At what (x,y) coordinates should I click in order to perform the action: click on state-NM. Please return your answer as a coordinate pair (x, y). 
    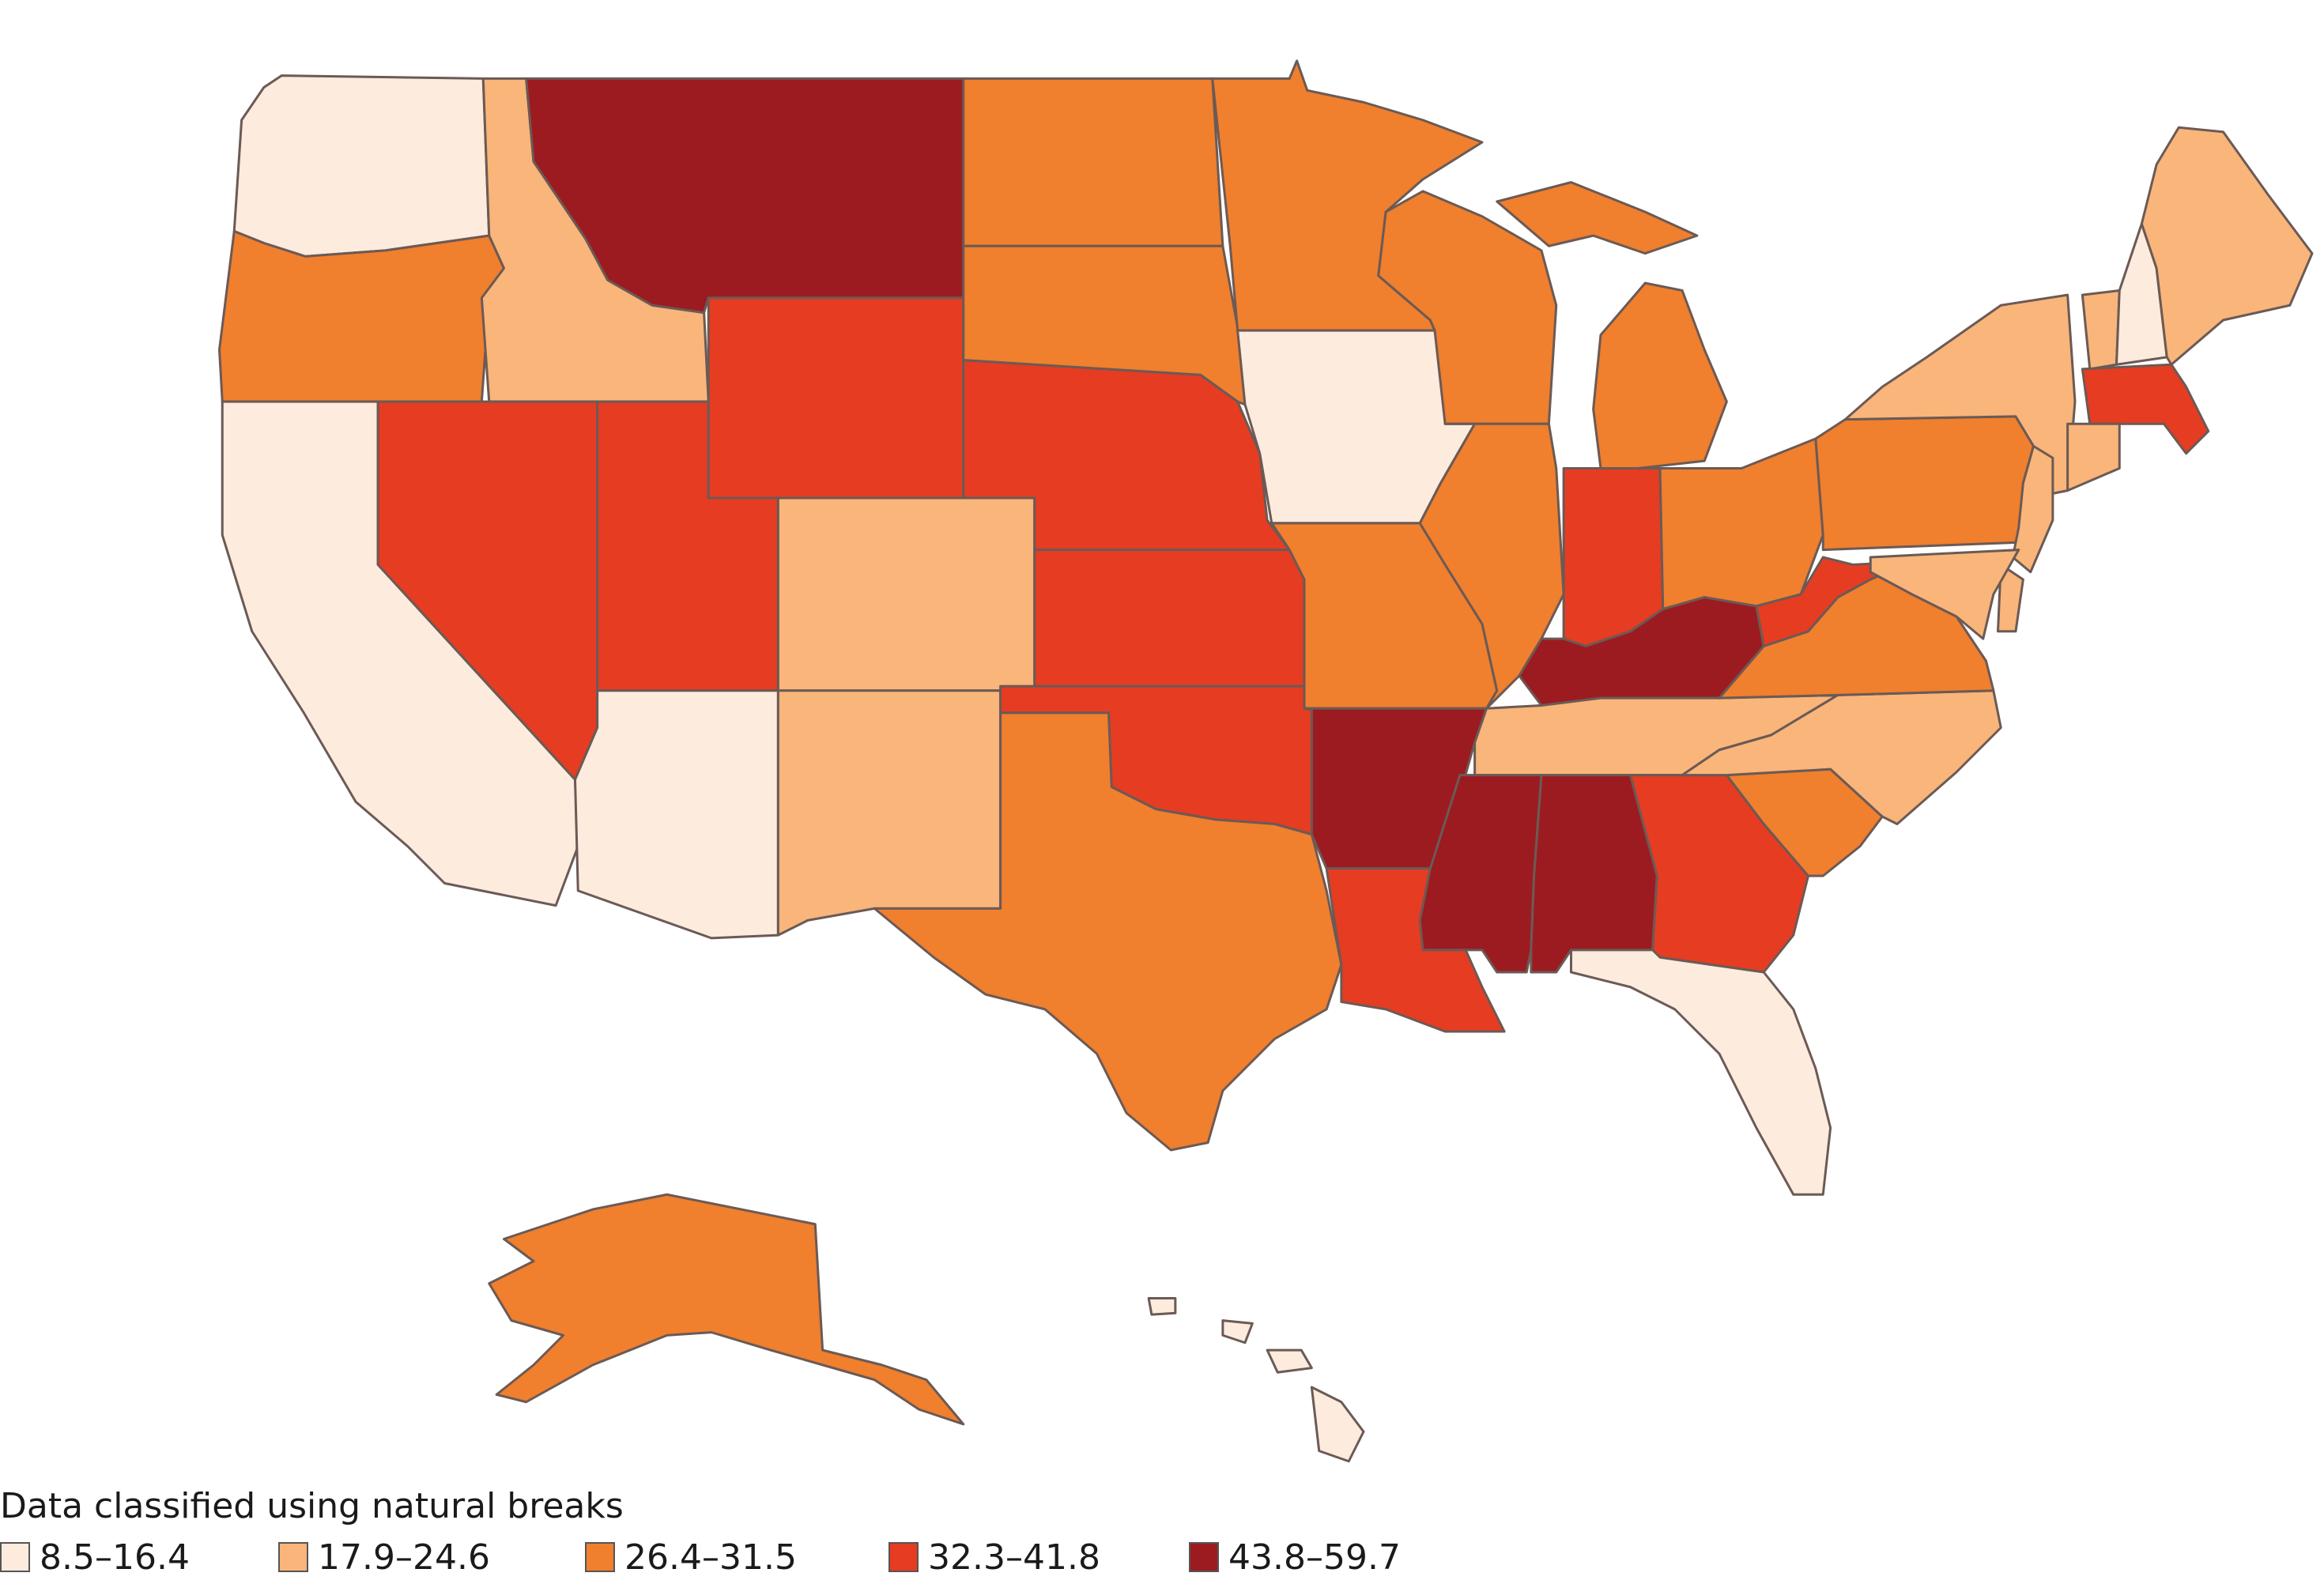
    Looking at the image, I should click on (889, 813).